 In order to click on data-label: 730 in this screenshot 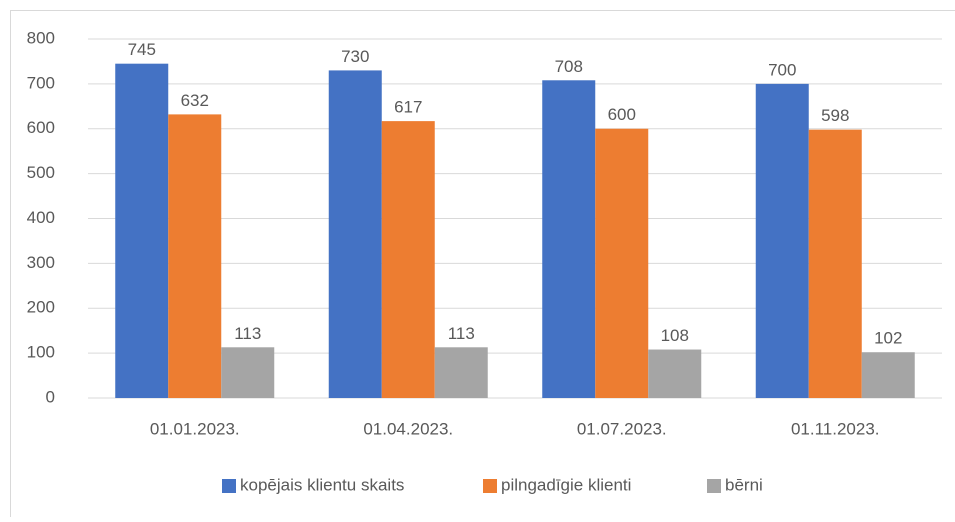, I will do `click(355, 56)`.